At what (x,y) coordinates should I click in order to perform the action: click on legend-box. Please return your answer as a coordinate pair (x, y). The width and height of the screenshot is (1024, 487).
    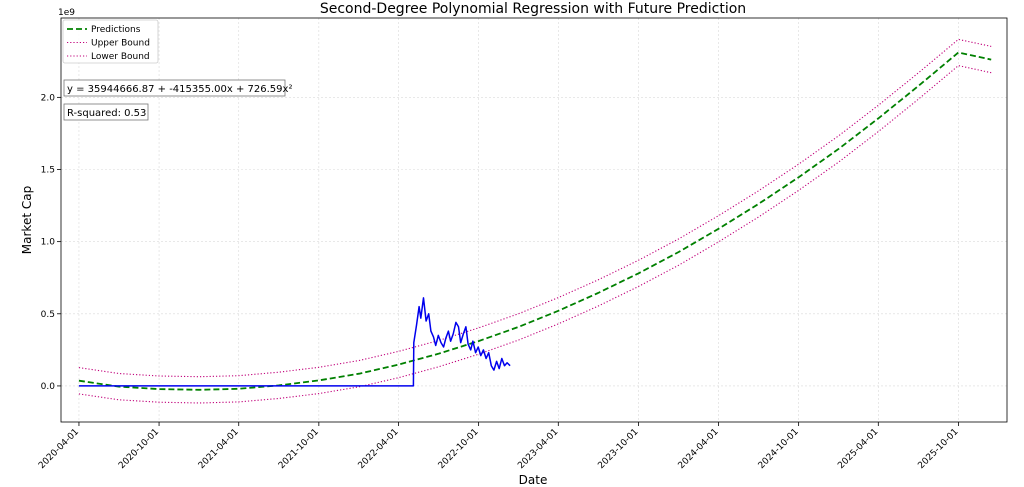
    Looking at the image, I should click on (110, 41).